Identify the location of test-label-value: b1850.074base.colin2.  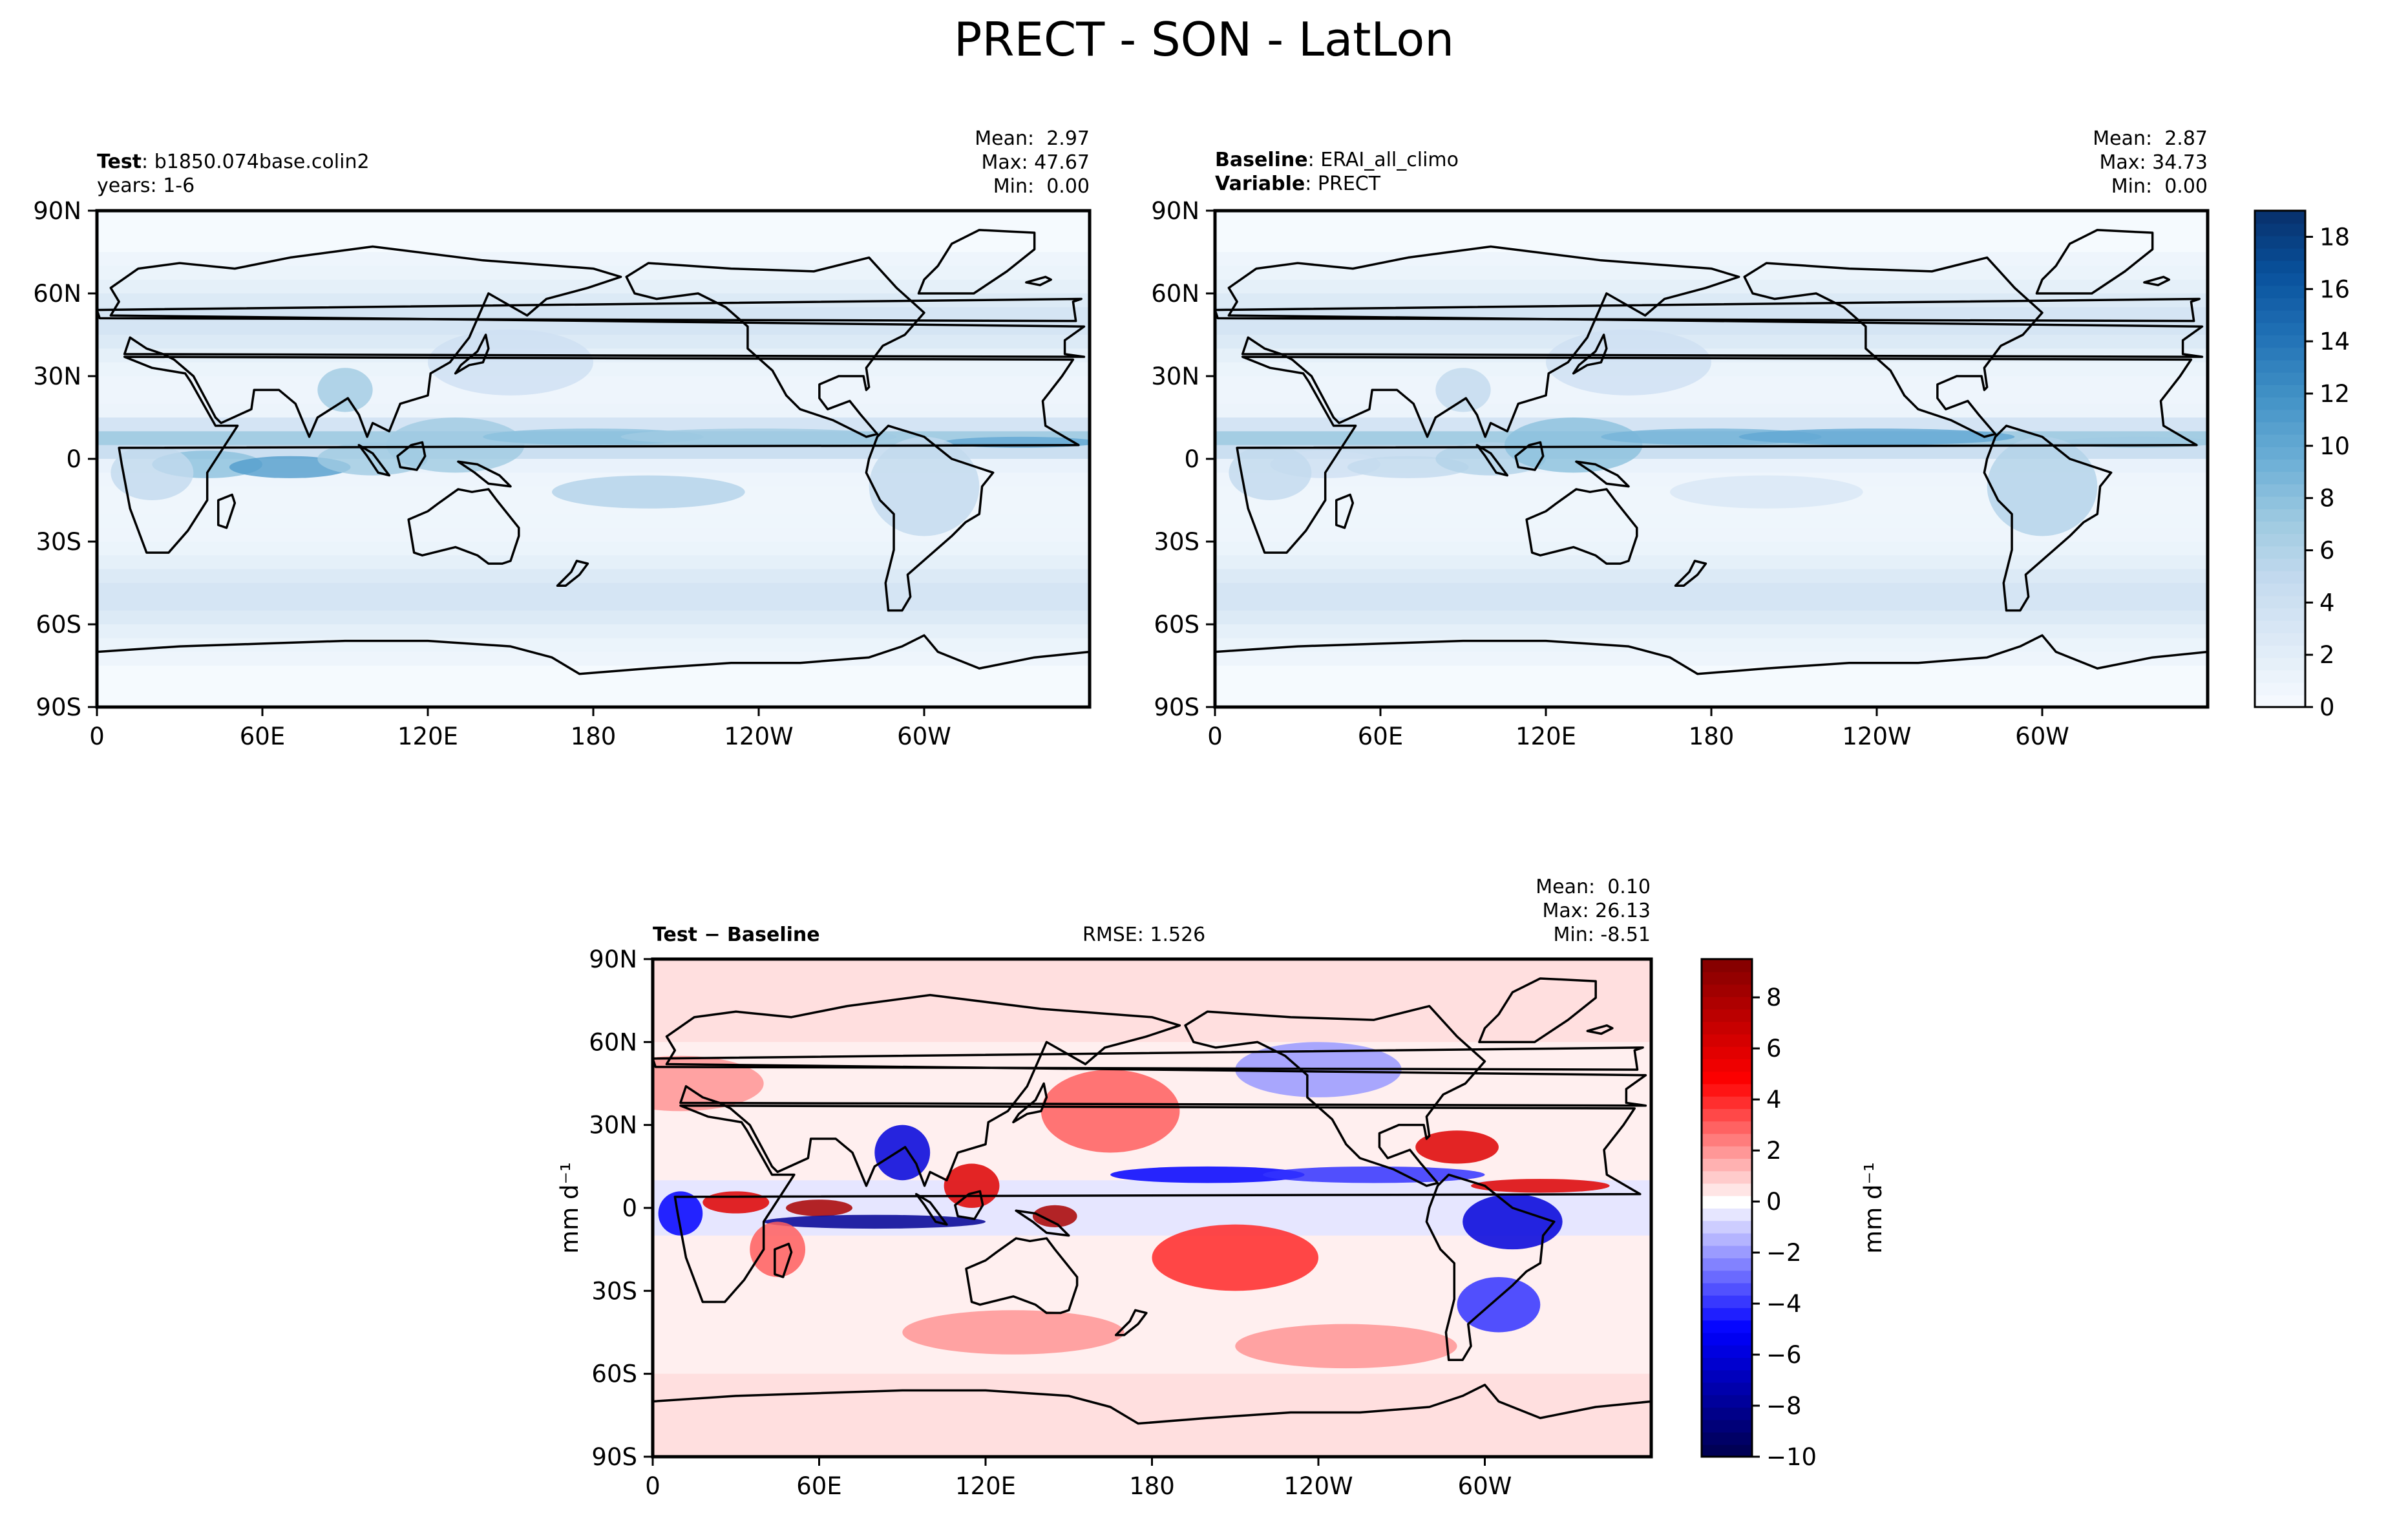
(262, 162).